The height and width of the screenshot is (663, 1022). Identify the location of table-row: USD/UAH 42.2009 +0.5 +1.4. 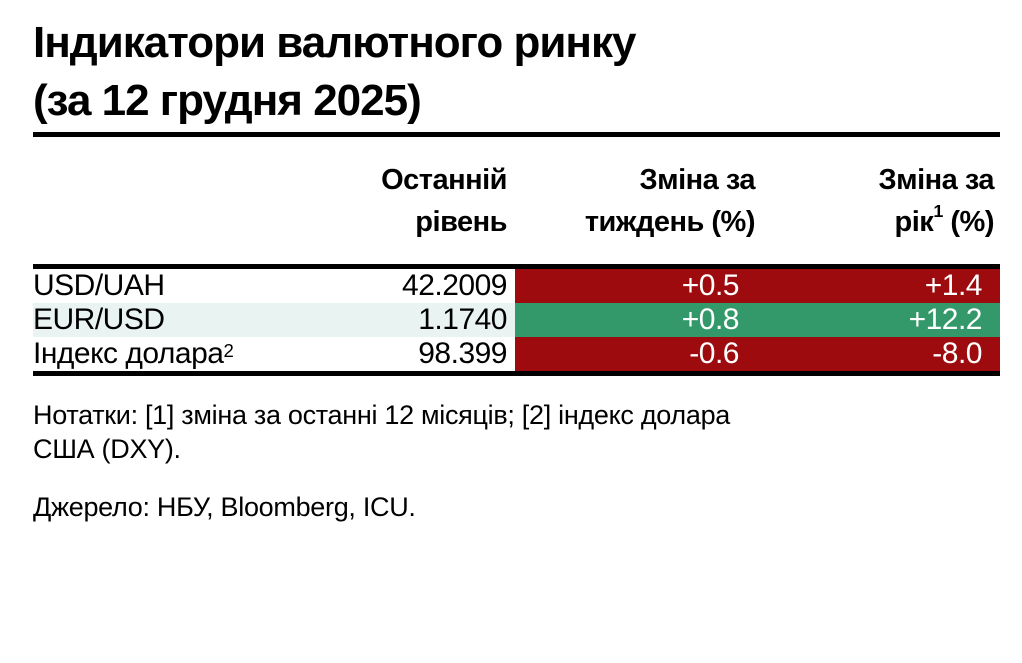
(516, 286).